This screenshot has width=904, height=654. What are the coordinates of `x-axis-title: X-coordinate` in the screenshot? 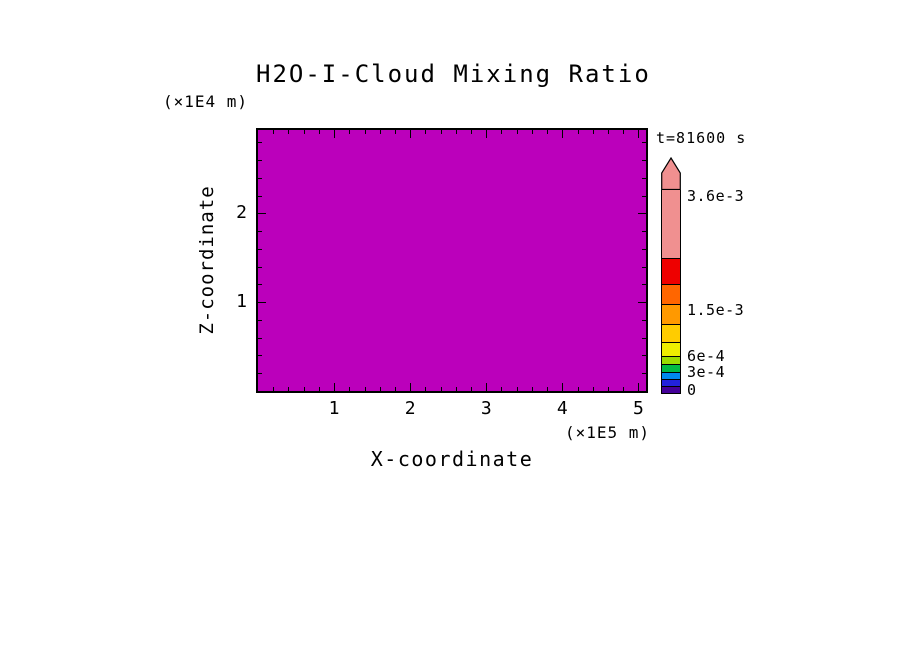 It's located at (452, 459).